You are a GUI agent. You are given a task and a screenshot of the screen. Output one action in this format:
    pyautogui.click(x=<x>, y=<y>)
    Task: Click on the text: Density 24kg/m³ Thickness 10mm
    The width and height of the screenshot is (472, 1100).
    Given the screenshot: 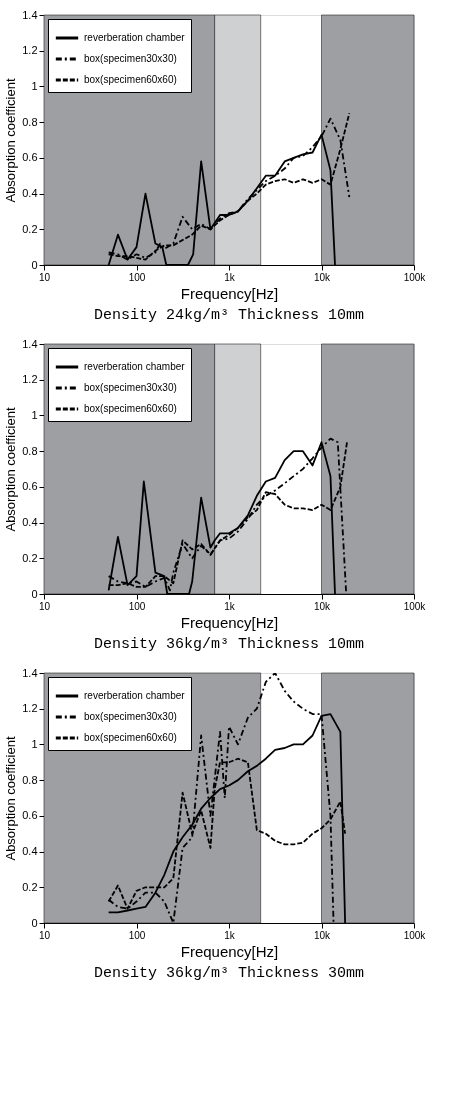 What is the action you would take?
    pyautogui.click(x=229, y=315)
    